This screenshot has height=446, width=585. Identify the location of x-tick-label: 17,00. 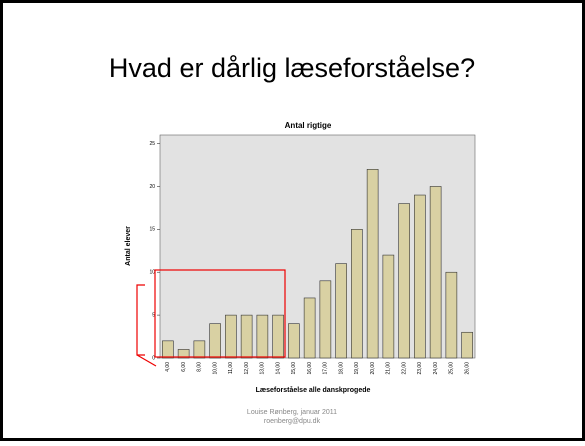
(326, 368).